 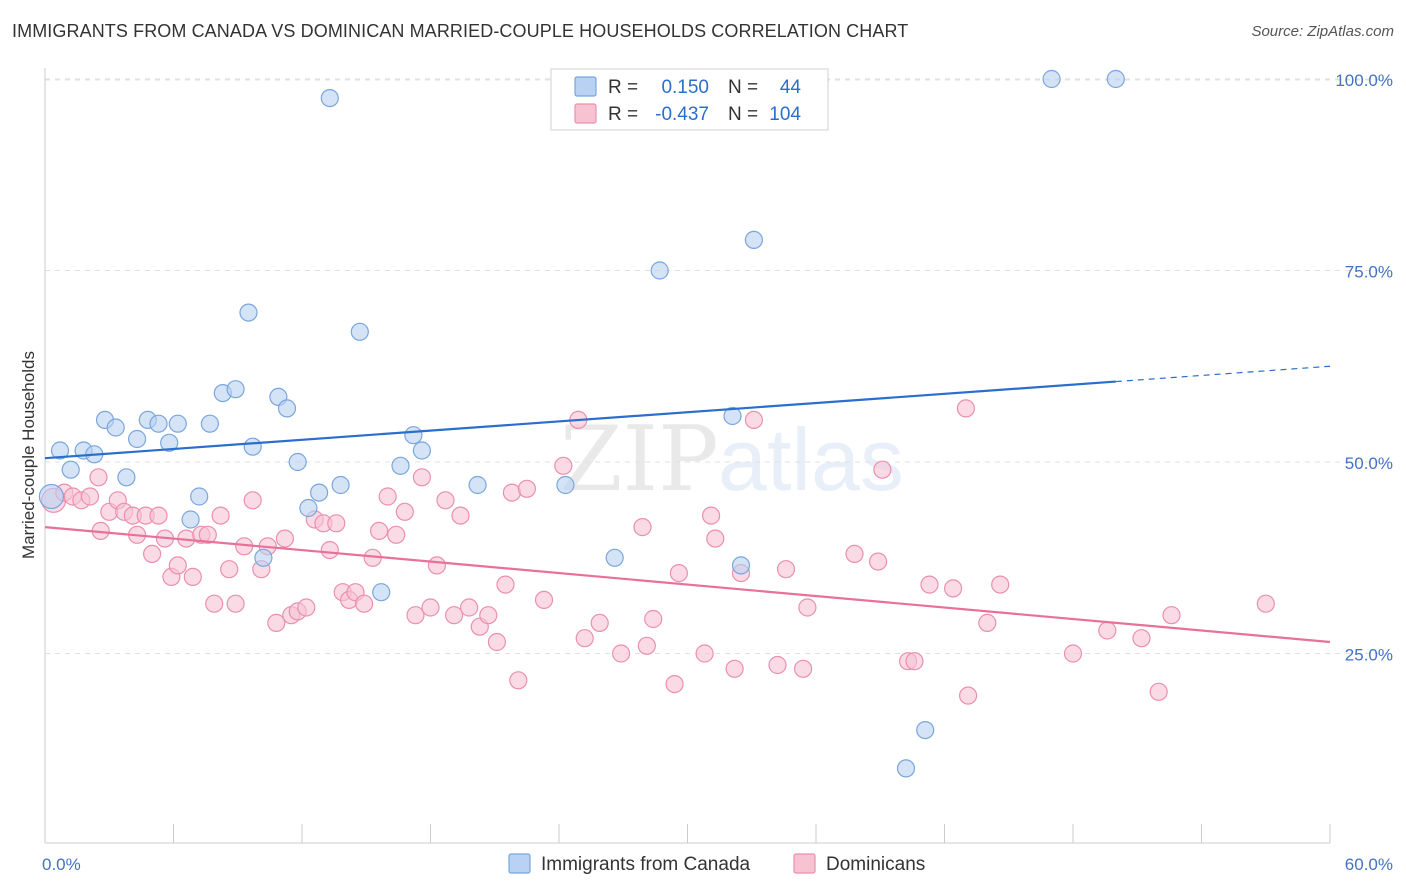 What do you see at coordinates (716, 864) in the screenshot?
I see `bottom-legend: Immigrants from Canada Dominicans` at bounding box center [716, 864].